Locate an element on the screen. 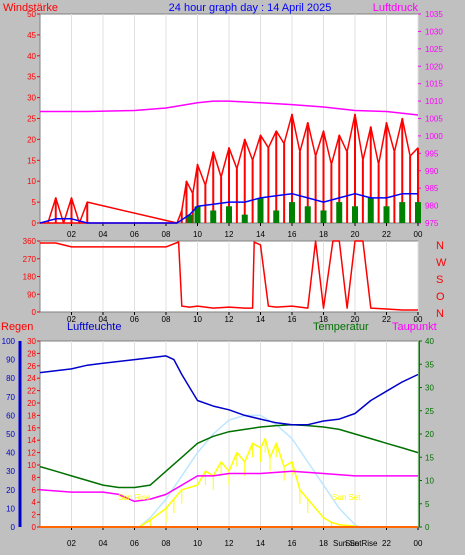  bottom-x-tick-label: 08 is located at coordinates (166, 543).